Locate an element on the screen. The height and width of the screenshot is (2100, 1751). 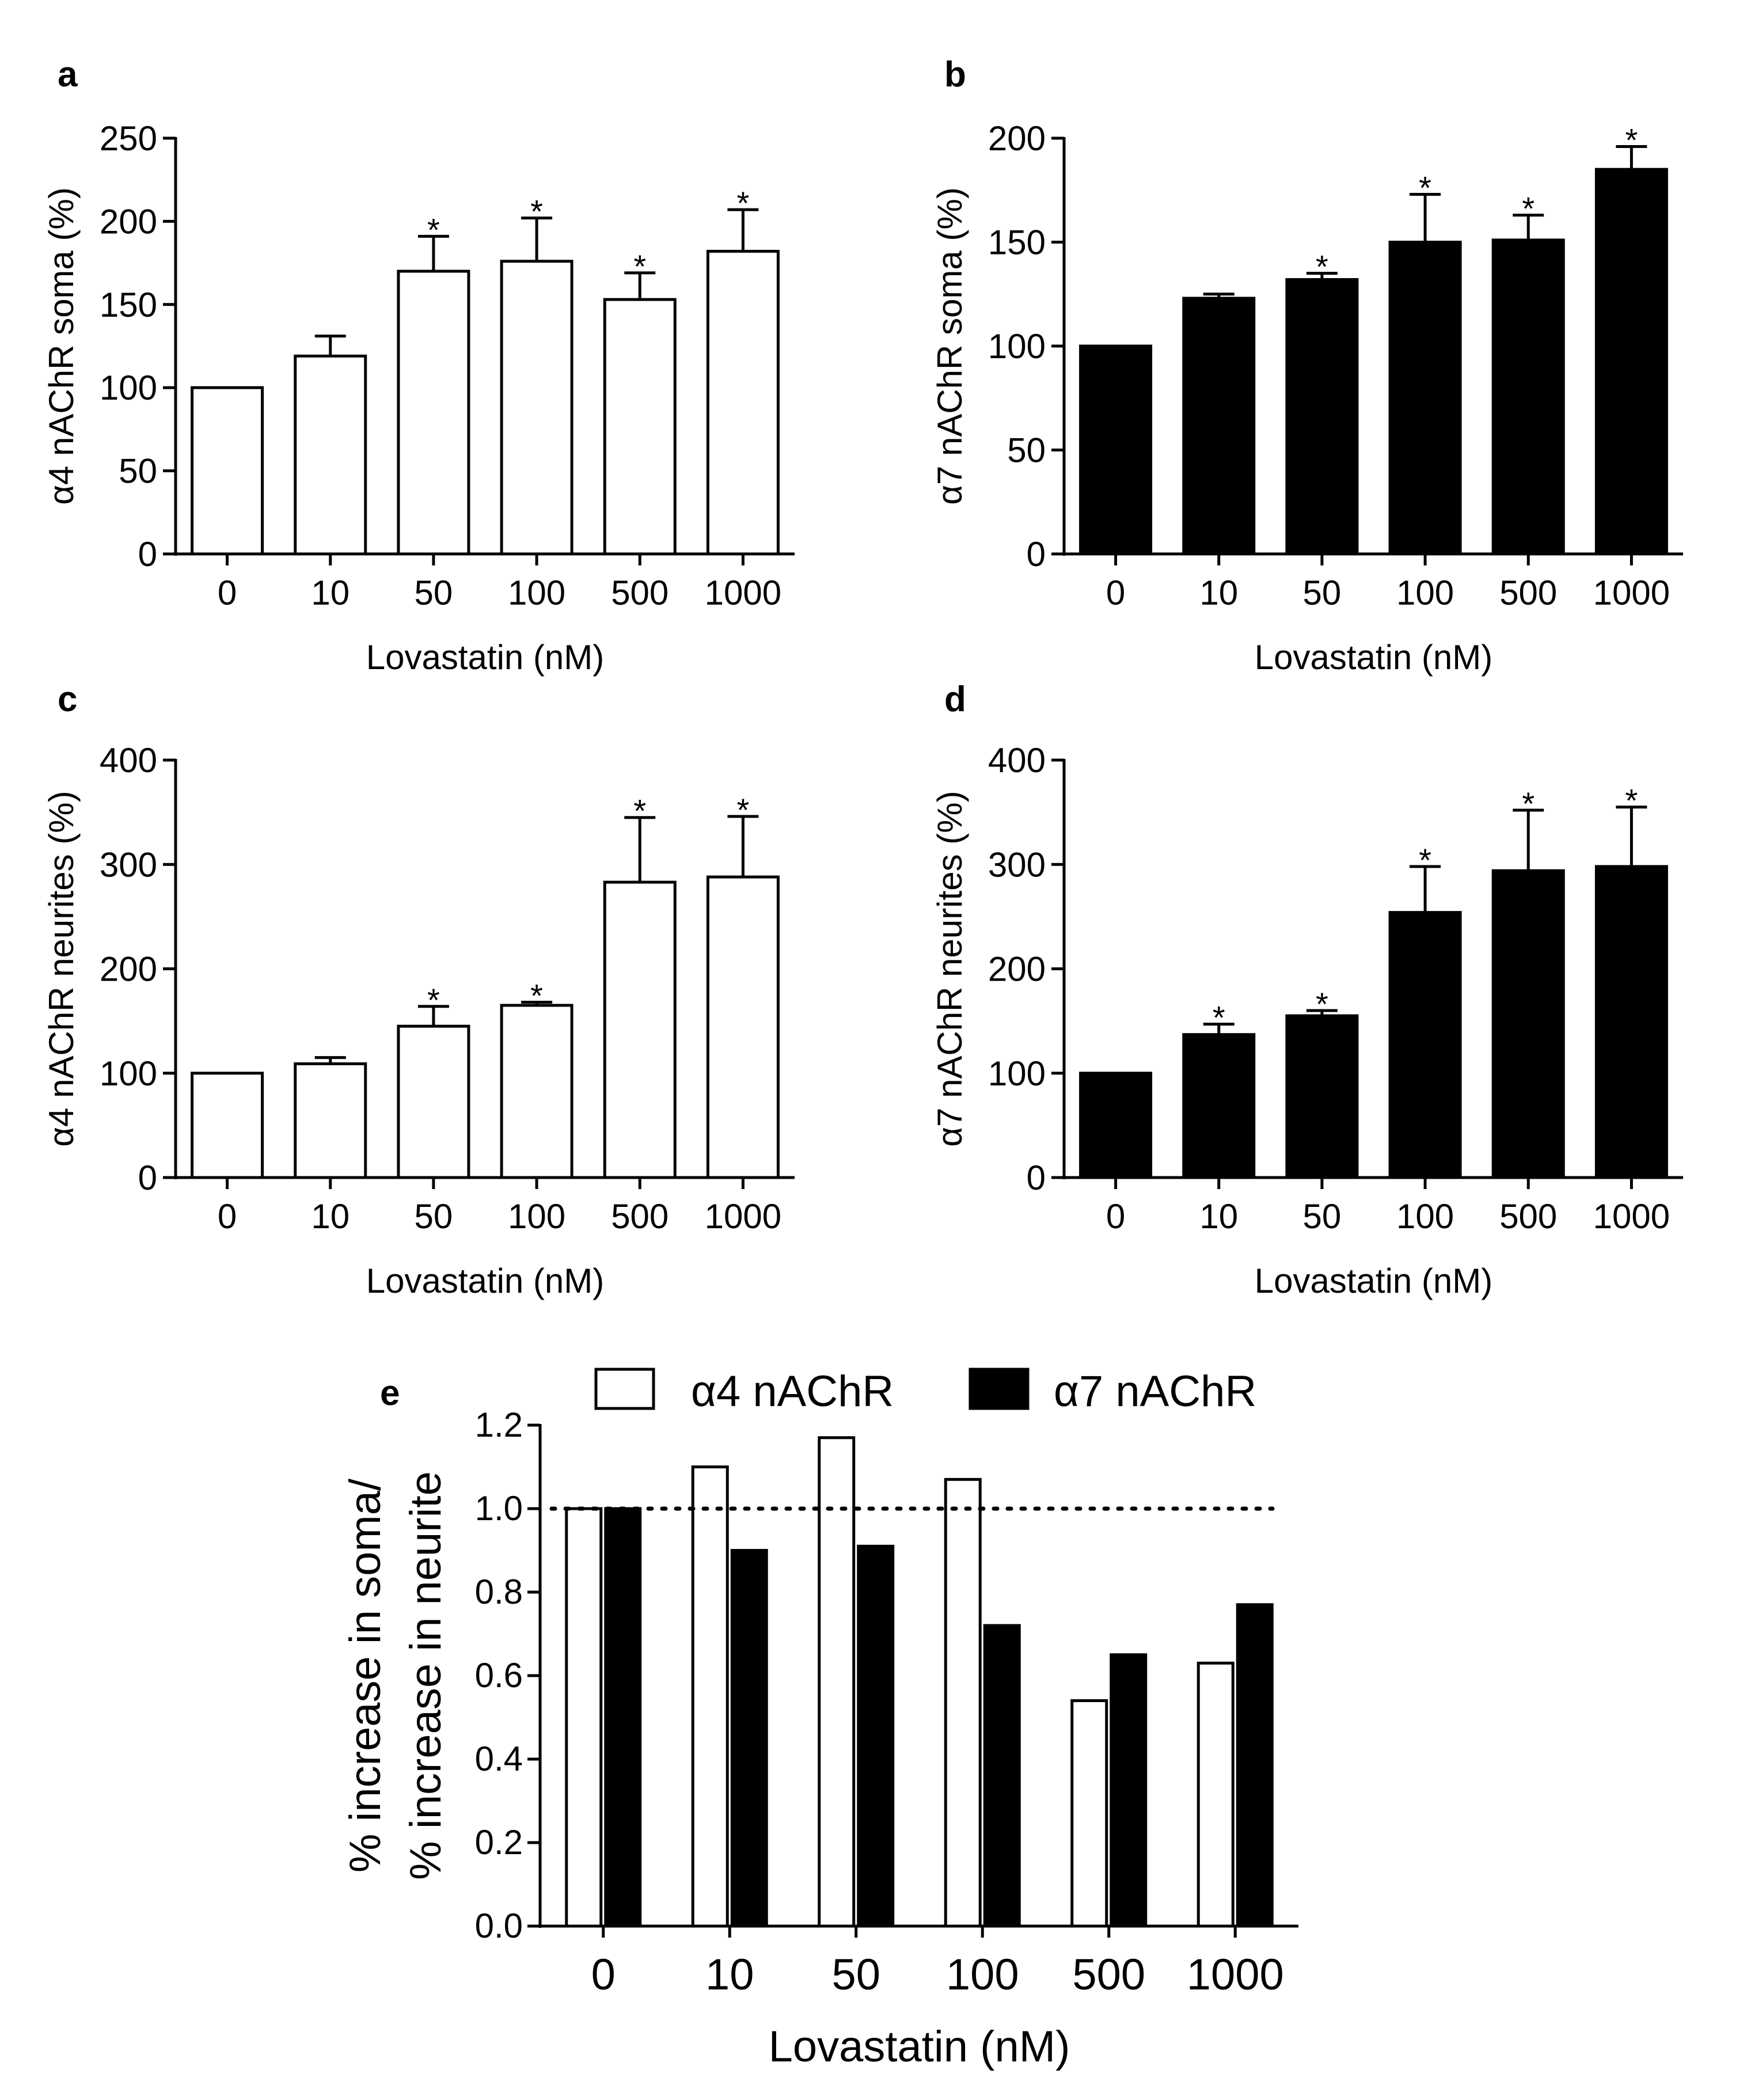
y-tick-label: 1.0 is located at coordinates (499, 1508).